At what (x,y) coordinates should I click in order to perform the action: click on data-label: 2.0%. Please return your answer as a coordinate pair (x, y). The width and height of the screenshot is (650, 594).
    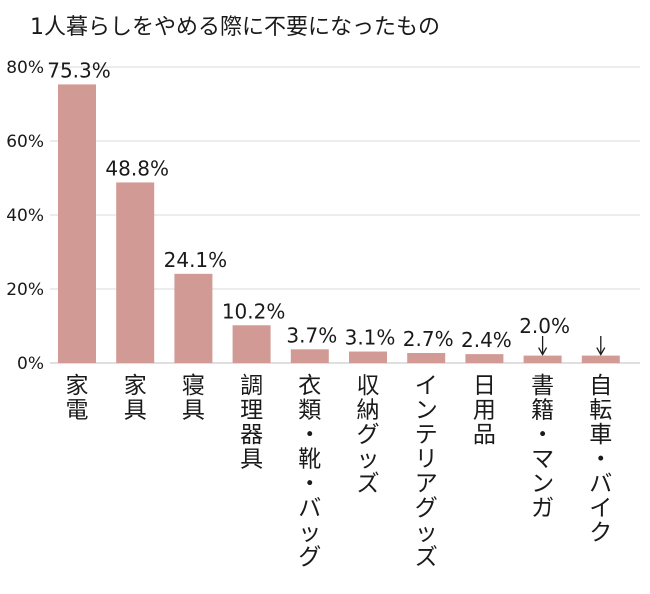
    Looking at the image, I should click on (544, 326).